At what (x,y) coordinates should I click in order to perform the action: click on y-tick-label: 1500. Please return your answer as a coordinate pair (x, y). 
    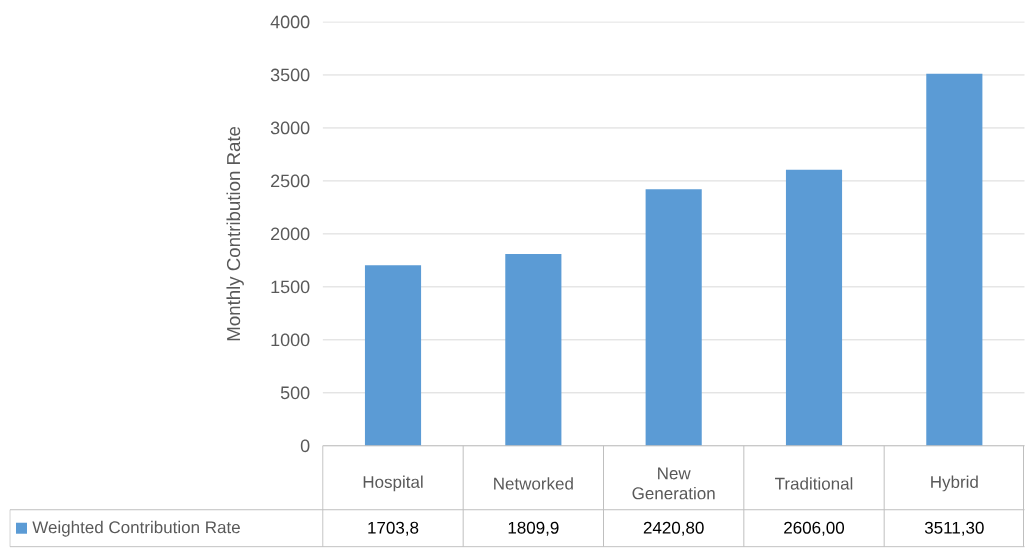
    Looking at the image, I should click on (290, 287).